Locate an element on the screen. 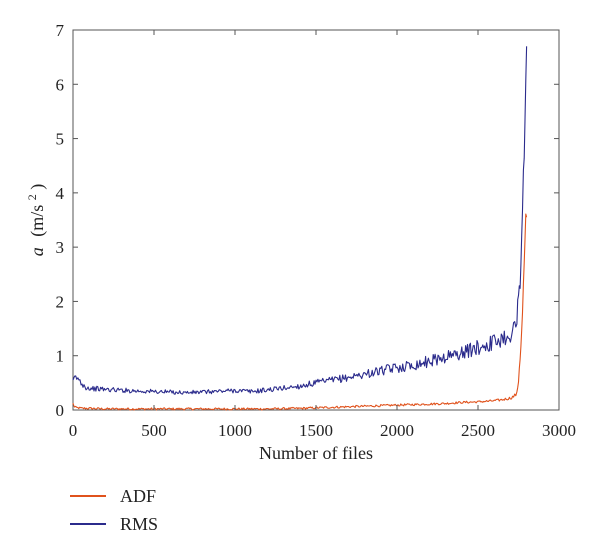 This screenshot has width=600, height=550. y-tick-label: 2 is located at coordinates (60, 301).